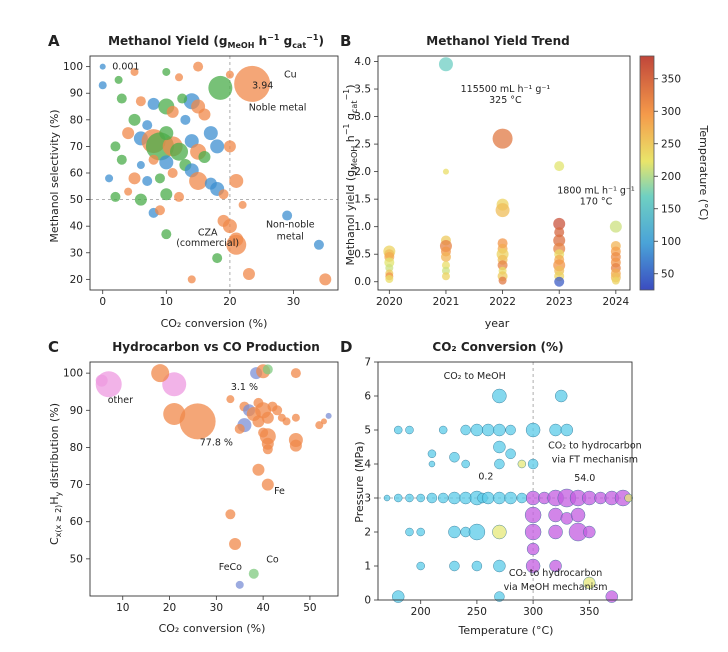 The width and height of the screenshot is (728, 652). I want to click on panel-c-xlabel: CO₂ conversion (%), so click(212, 628).